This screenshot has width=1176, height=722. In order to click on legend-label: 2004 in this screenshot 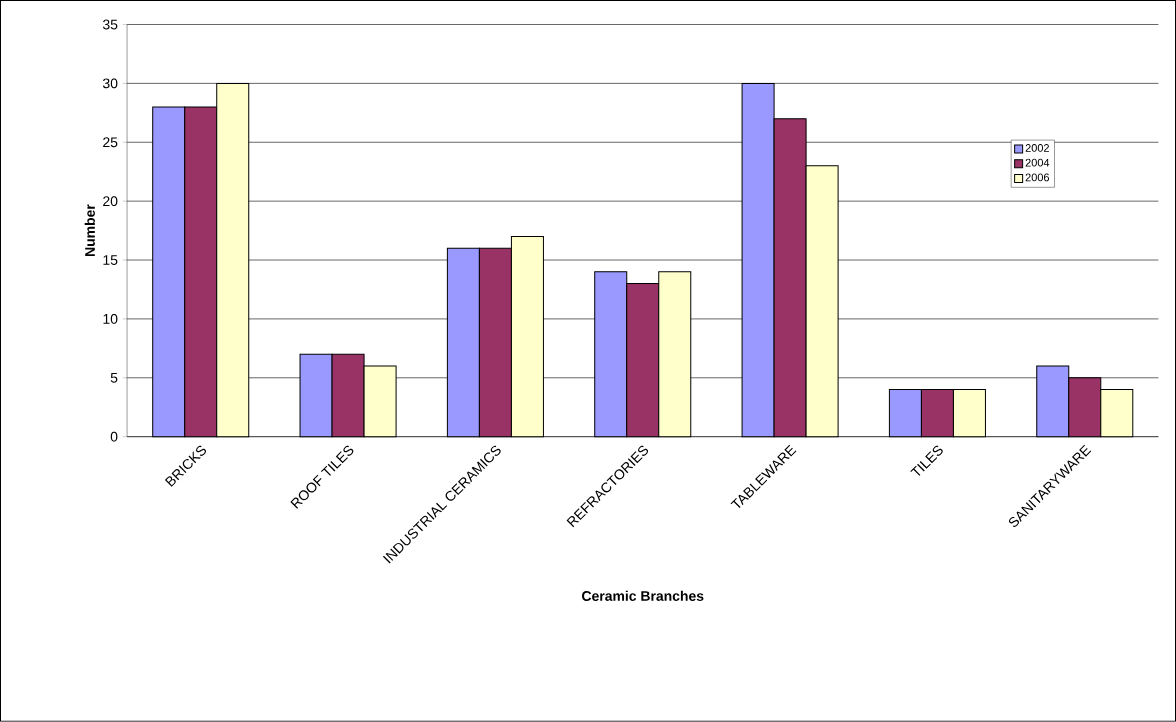, I will do `click(1037, 162)`.